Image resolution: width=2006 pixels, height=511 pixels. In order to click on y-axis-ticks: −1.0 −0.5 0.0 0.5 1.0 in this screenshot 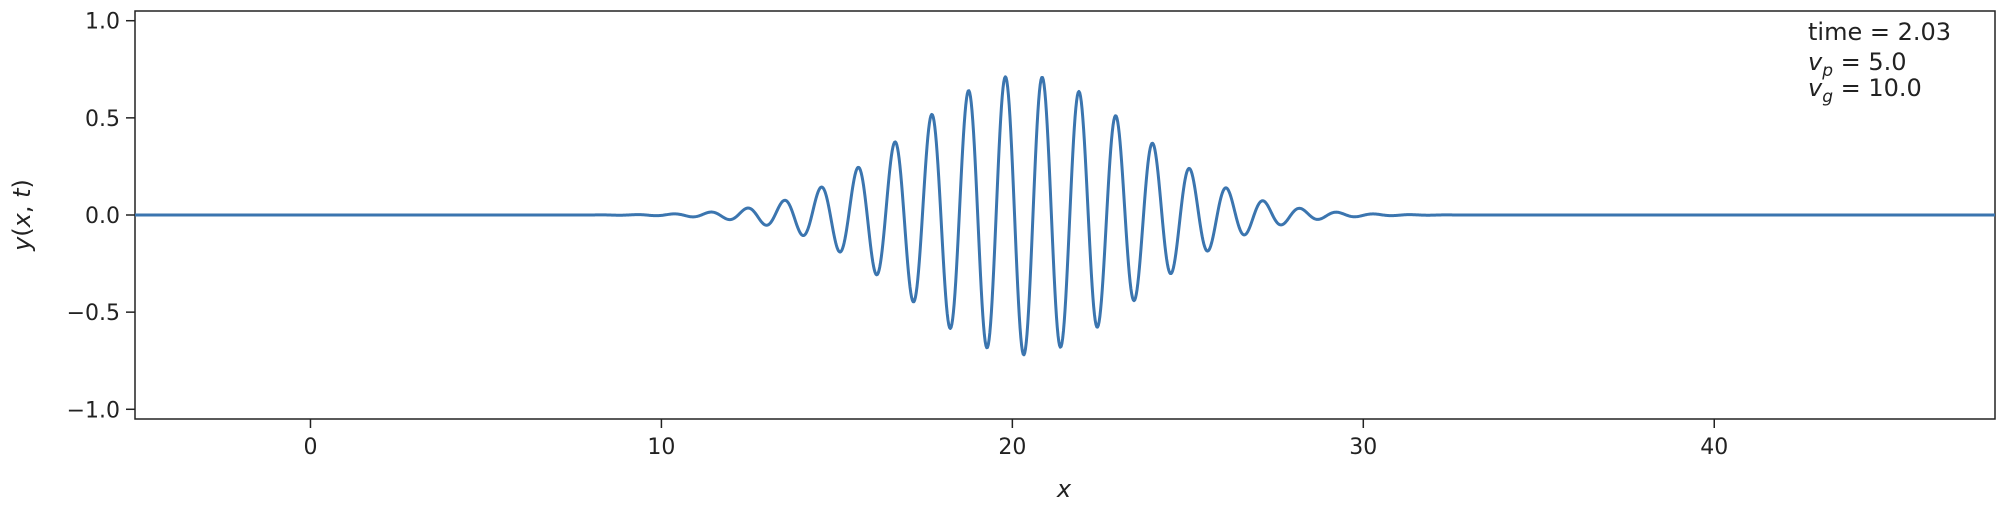, I will do `click(101, 216)`.